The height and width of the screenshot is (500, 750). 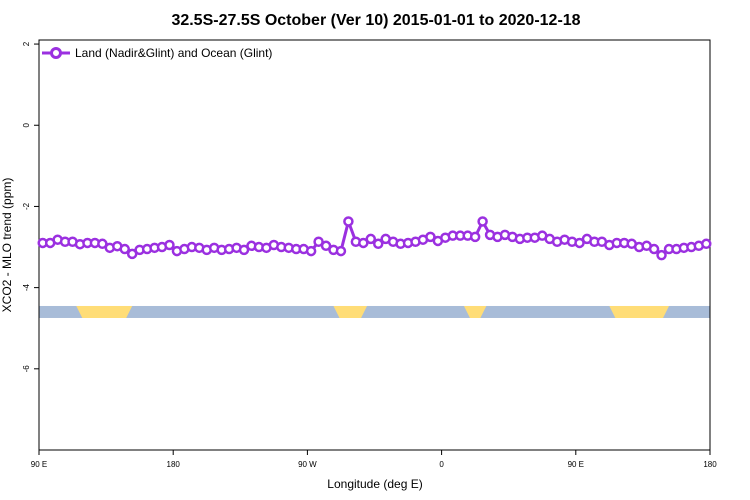 What do you see at coordinates (307, 464) in the screenshot?
I see `x-tick-label-3: 90 W` at bounding box center [307, 464].